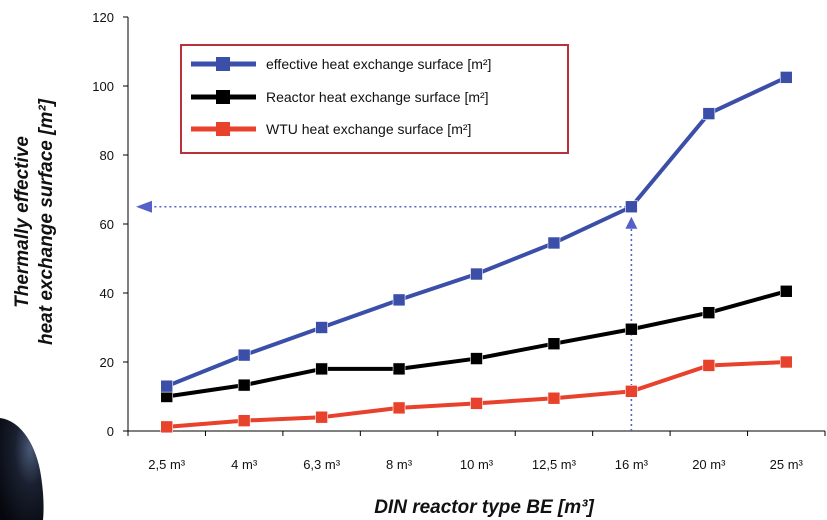  Describe the element at coordinates (22, 222) in the screenshot. I see `y-axis-title-line1: Thermally effective` at that location.